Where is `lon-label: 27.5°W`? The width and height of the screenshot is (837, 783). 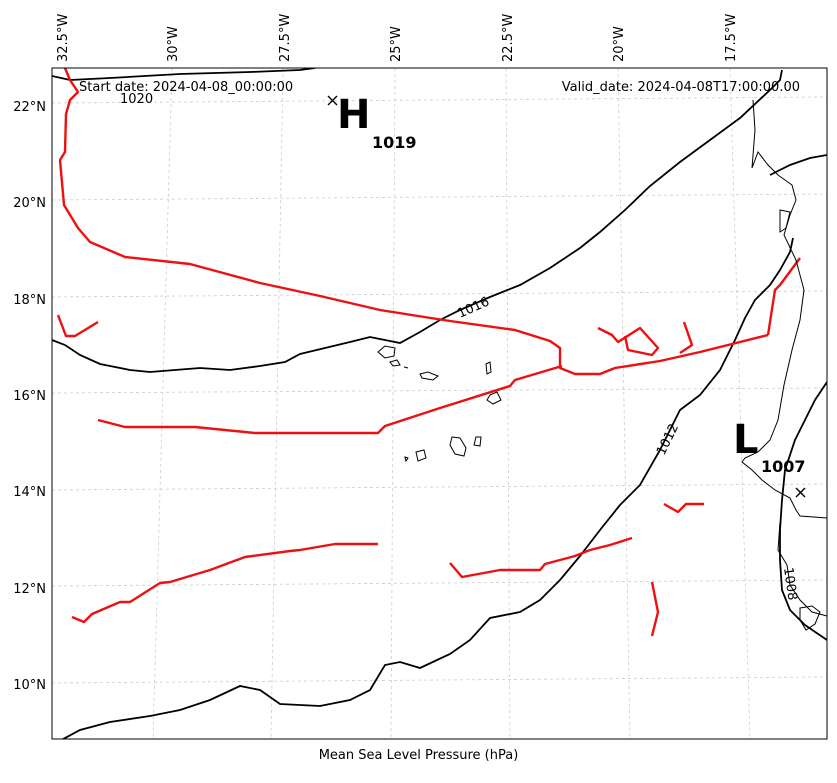 lon-label: 27.5°W is located at coordinates (285, 38).